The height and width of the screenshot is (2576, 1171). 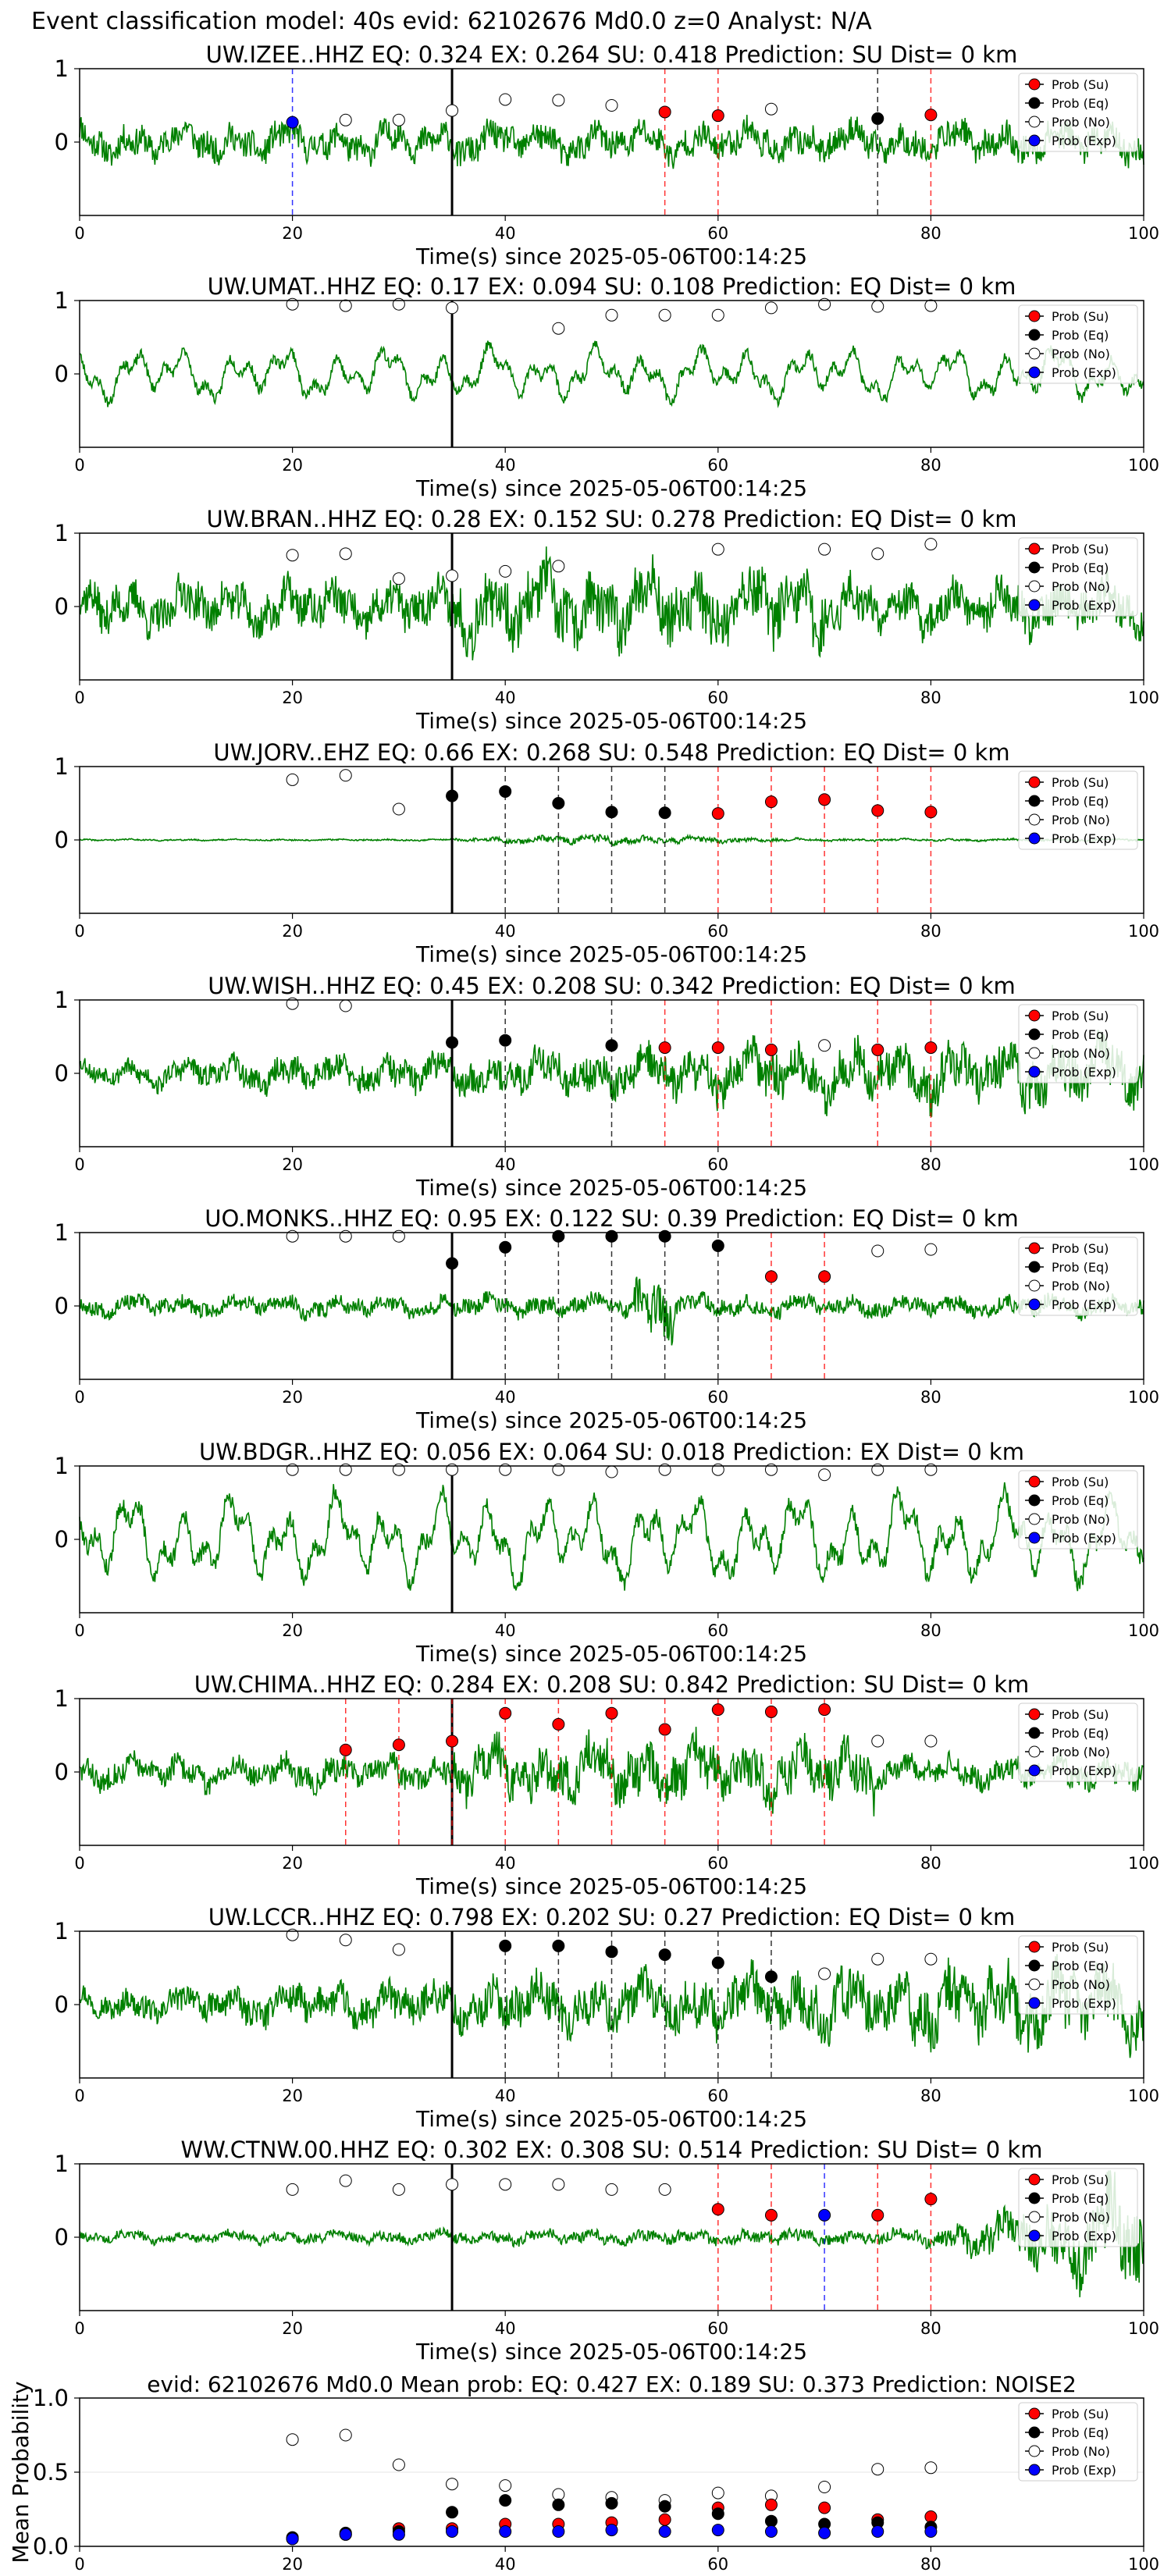 What do you see at coordinates (611, 1654) in the screenshot?
I see `x-axis-label: Time(s) since 2025-05-06T00:14:25` at bounding box center [611, 1654].